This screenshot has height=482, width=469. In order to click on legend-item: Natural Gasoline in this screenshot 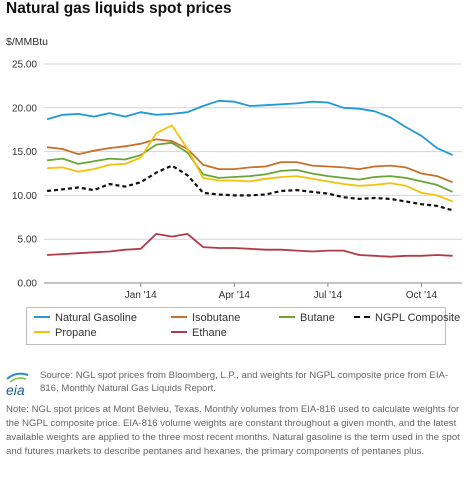, I will do `click(85, 318)`.